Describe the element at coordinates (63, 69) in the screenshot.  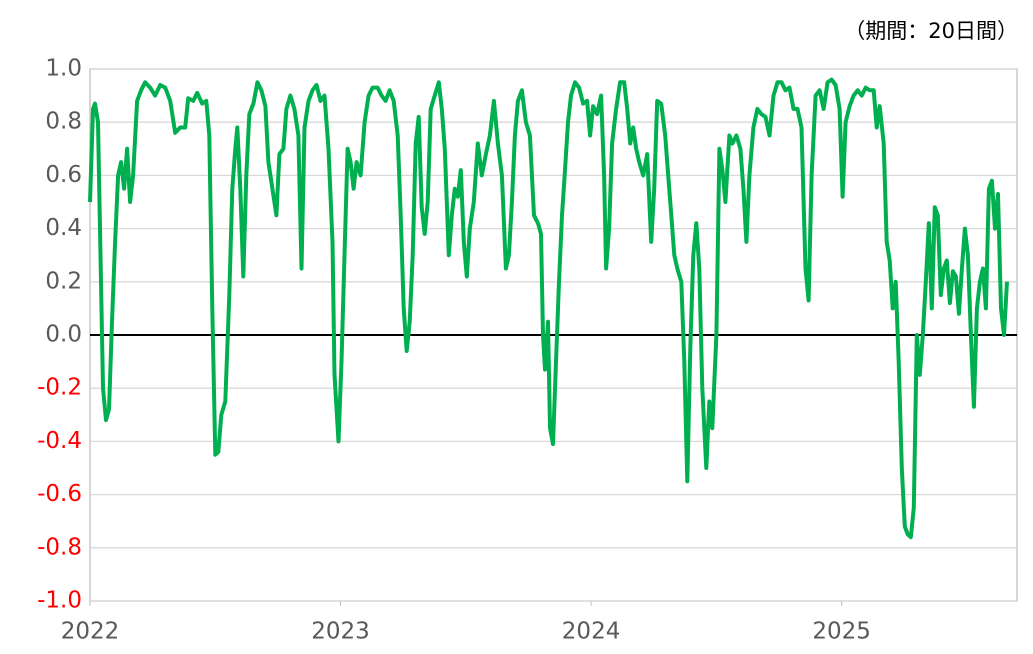
I see `y-tick-label: 1.0` at that location.